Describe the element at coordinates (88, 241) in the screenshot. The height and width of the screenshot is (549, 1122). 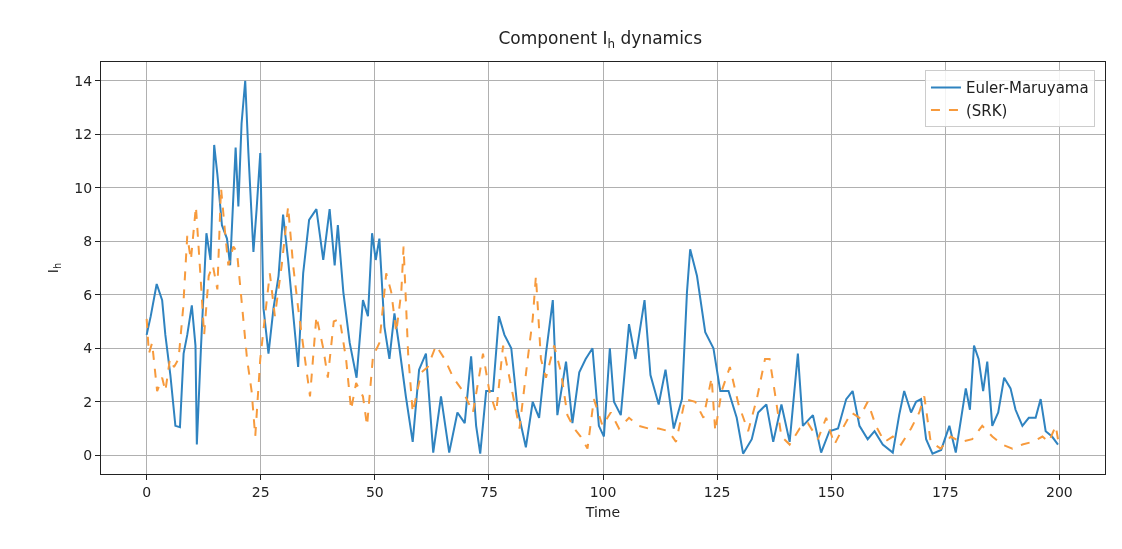
I see `y-tick-label: 8` at that location.